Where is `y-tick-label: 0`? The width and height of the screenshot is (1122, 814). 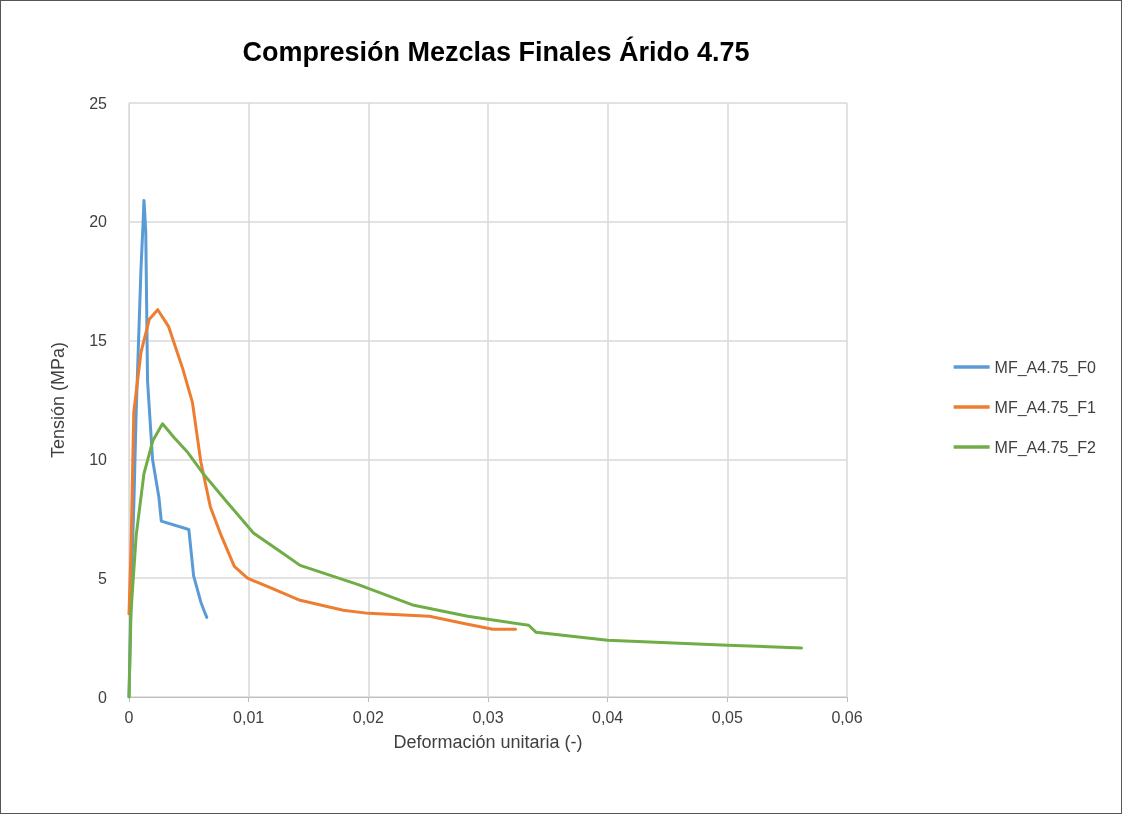 y-tick-label: 0 is located at coordinates (103, 697).